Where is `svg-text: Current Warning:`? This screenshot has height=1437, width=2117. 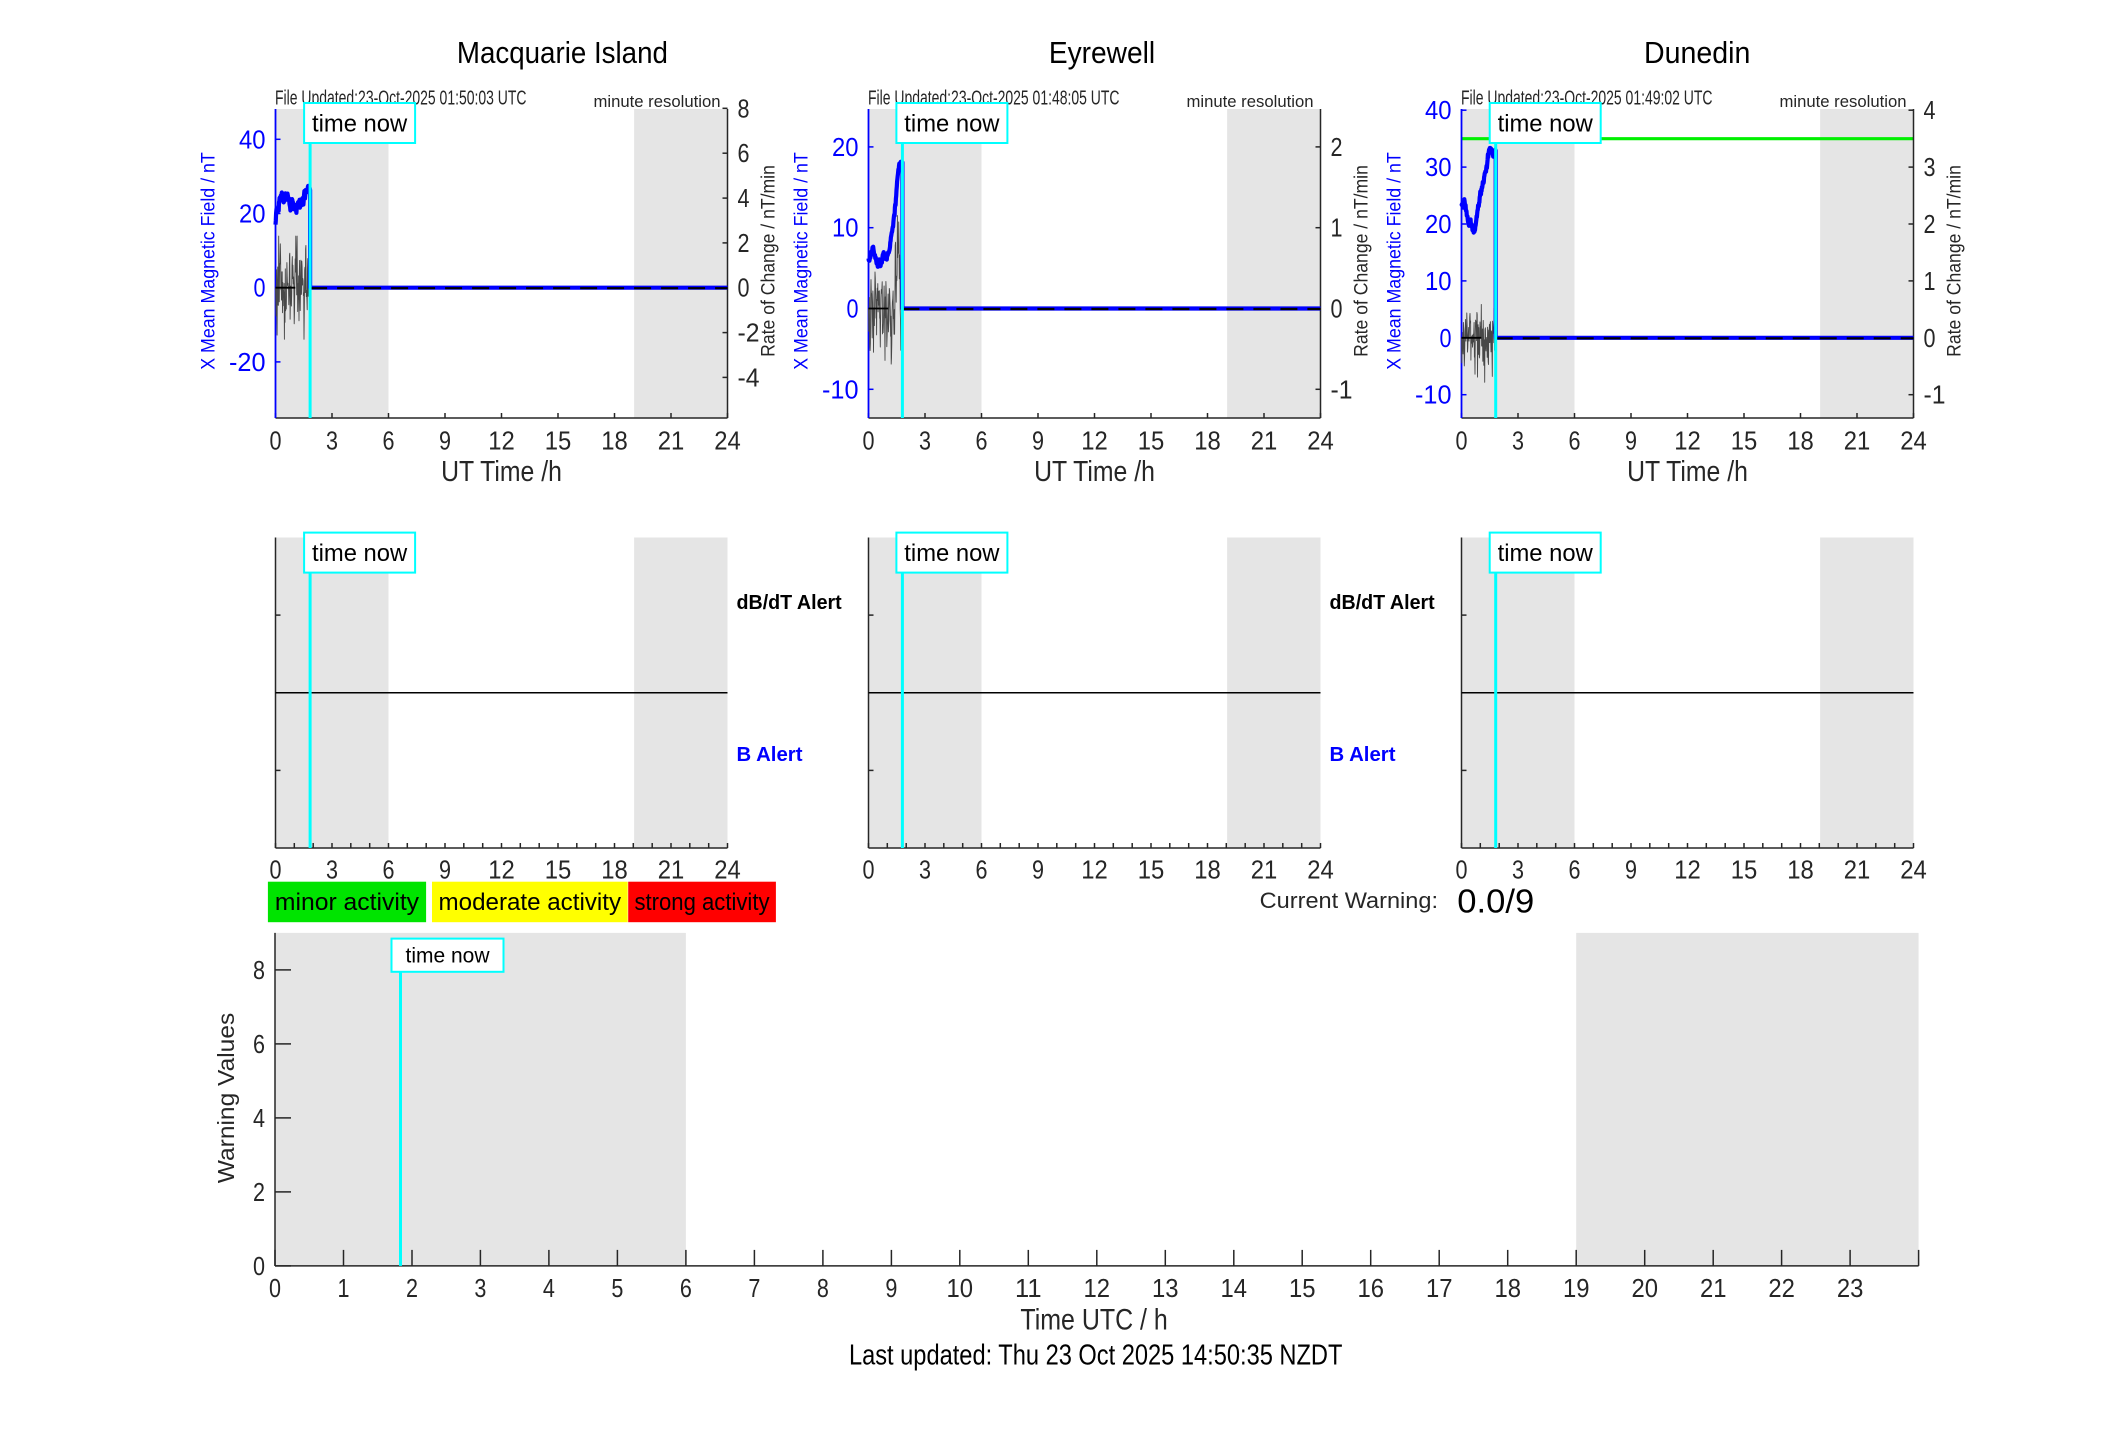 svg-text: Current Warning: is located at coordinates (1349, 900).